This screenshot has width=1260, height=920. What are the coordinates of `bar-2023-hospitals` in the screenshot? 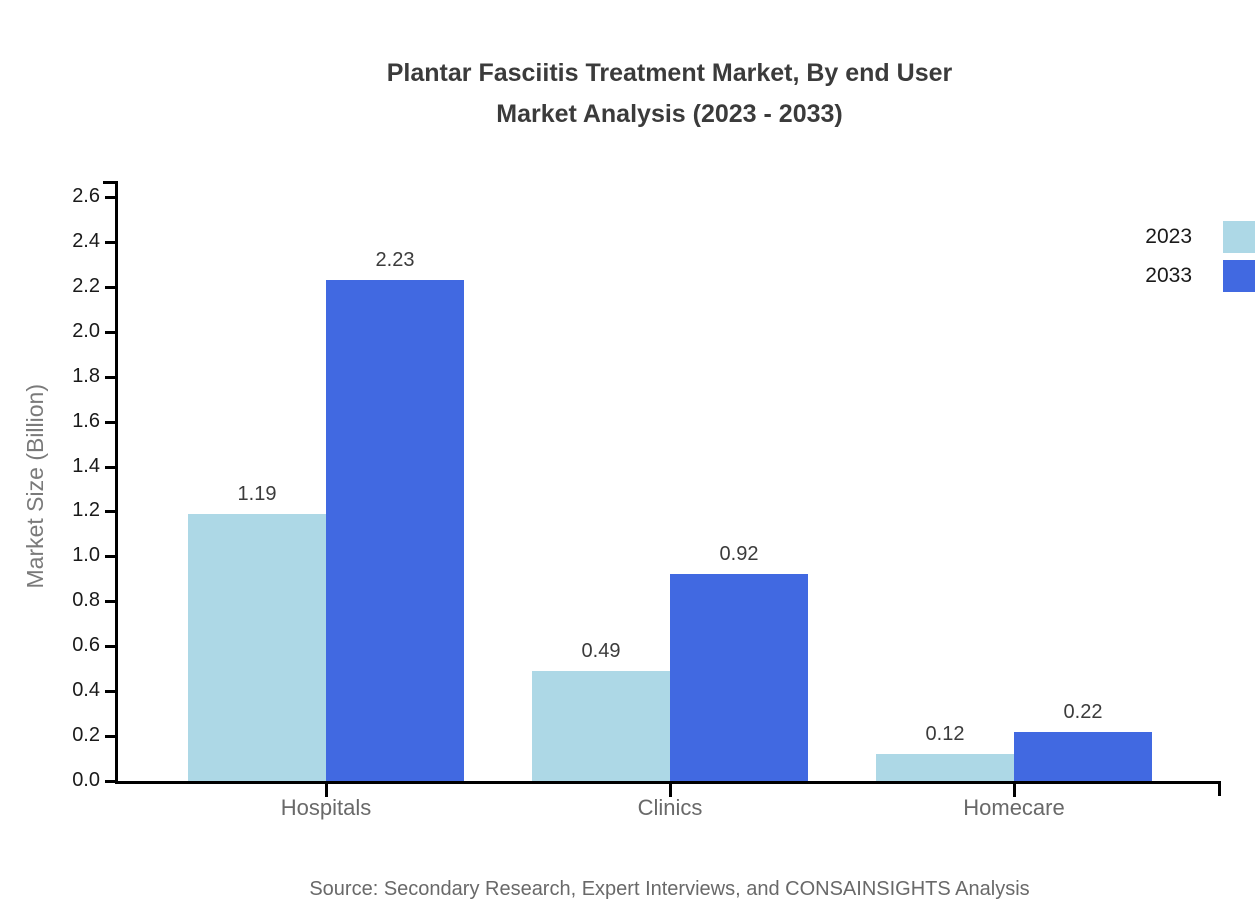 It's located at (257, 647).